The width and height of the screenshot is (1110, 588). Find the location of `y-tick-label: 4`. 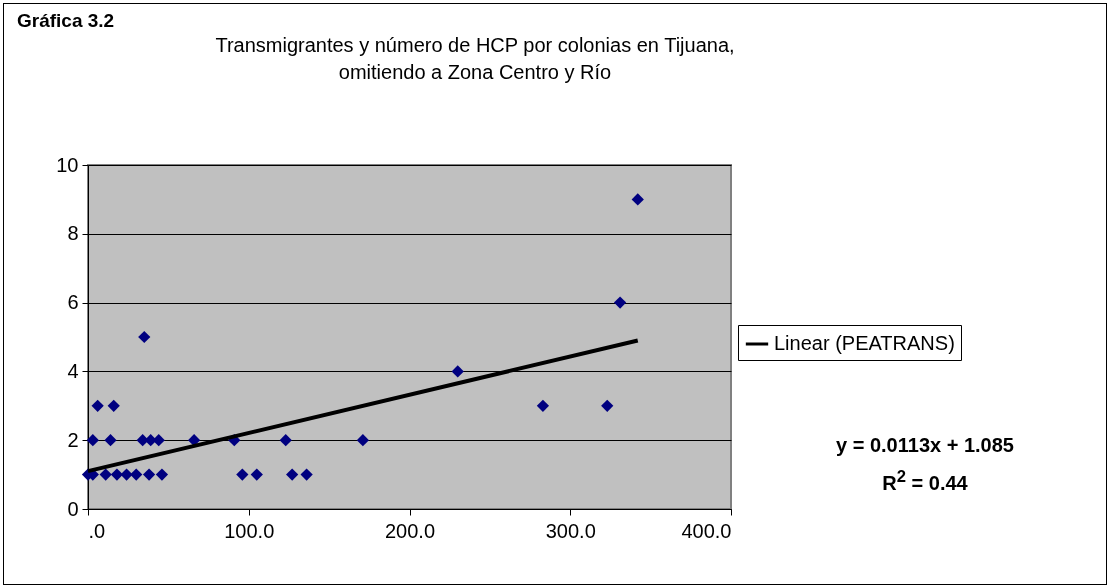

y-tick-label: 4 is located at coordinates (73, 370).